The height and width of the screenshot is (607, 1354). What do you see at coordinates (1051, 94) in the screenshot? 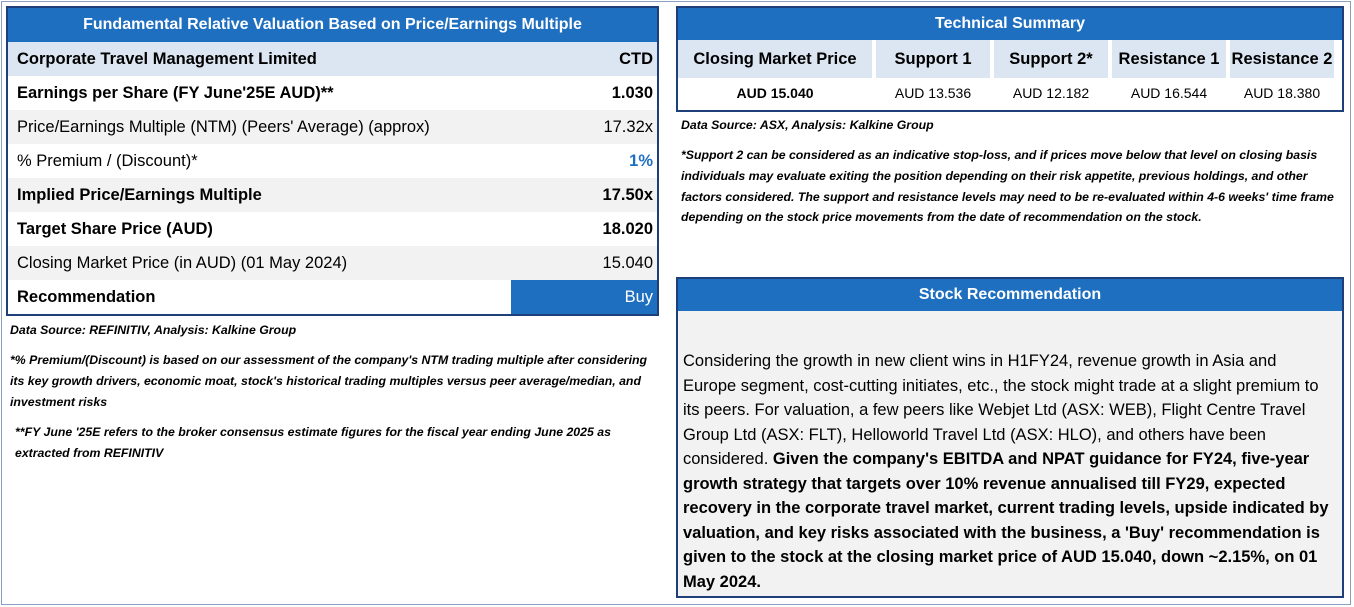
I see `column-value: AUD 12.182` at bounding box center [1051, 94].